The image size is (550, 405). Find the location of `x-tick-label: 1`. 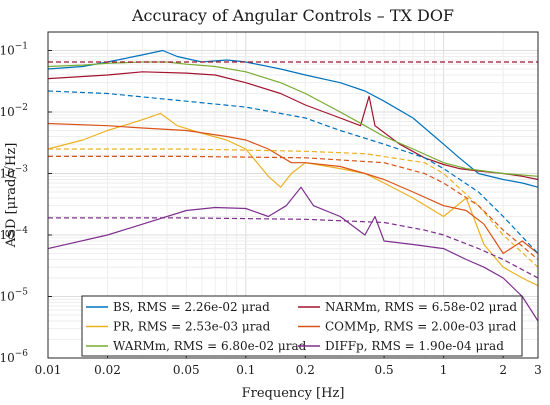

x-tick-label: 1 is located at coordinates (444, 370).